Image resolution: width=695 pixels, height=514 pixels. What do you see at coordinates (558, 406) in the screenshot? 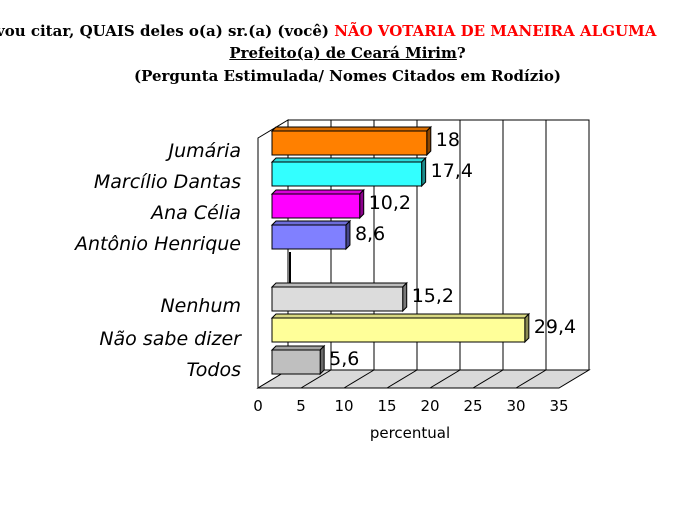
I see `x-tick-label: 35` at bounding box center [558, 406].